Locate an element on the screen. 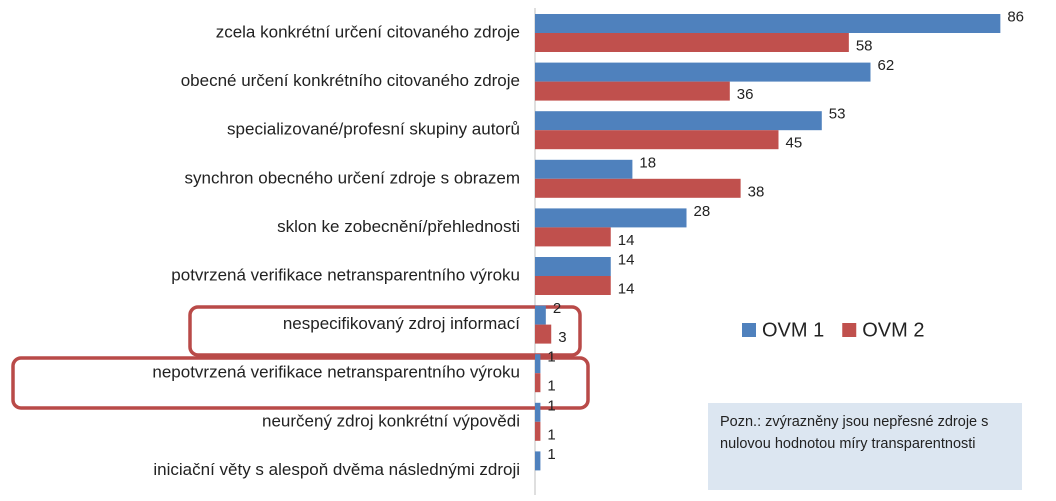  value-label: 38 is located at coordinates (756, 191).